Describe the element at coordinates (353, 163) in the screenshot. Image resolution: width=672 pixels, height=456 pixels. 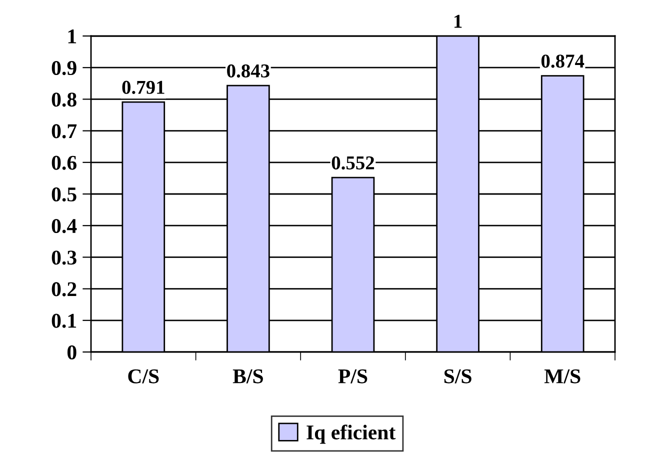
I see `data-label: 0.552` at that location.